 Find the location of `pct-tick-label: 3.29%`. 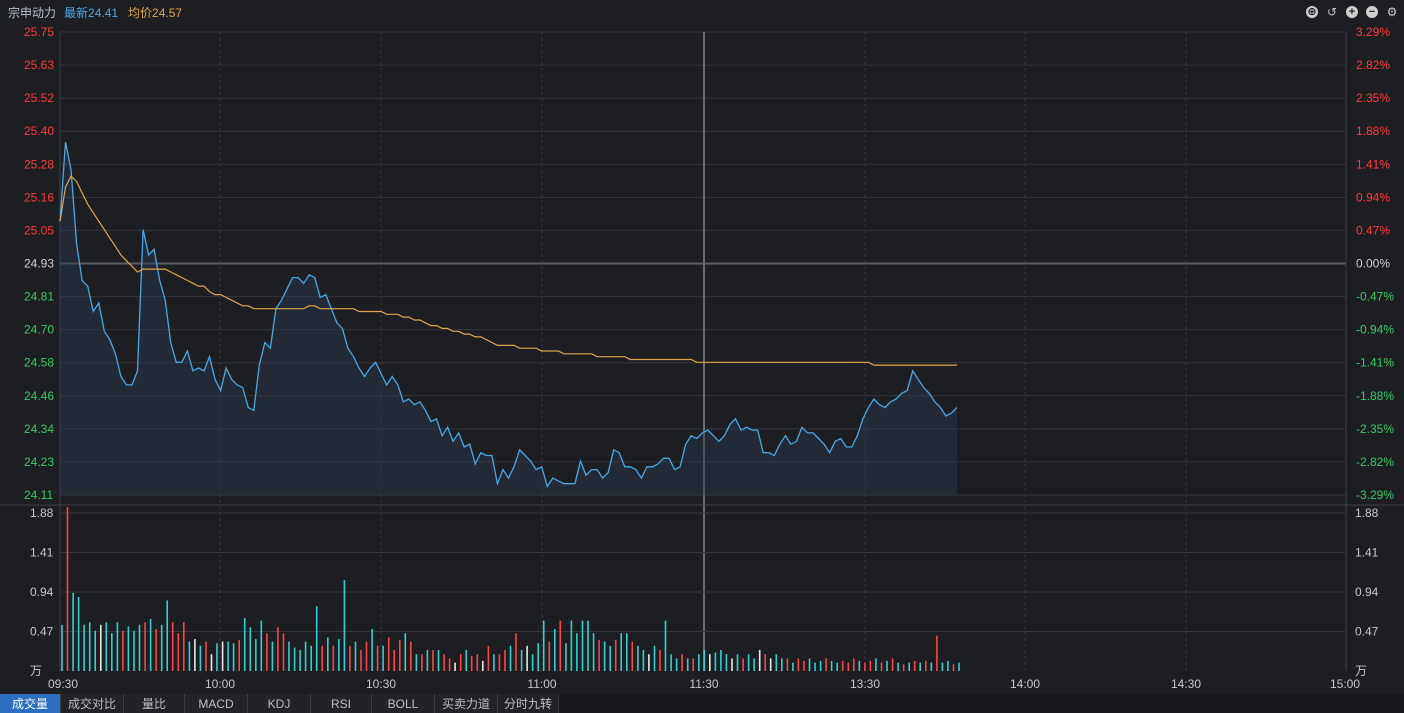

pct-tick-label: 3.29% is located at coordinates (1373, 32).